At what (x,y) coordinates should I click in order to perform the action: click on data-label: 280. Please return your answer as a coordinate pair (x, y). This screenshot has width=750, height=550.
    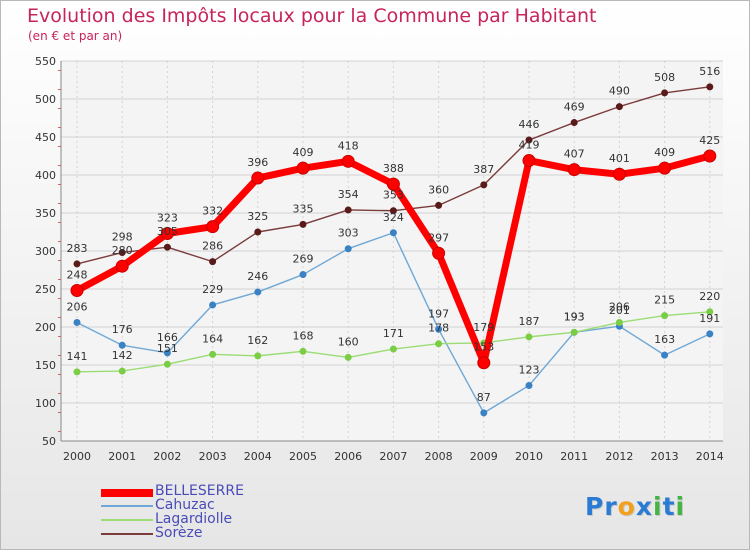
    Looking at the image, I should click on (122, 250).